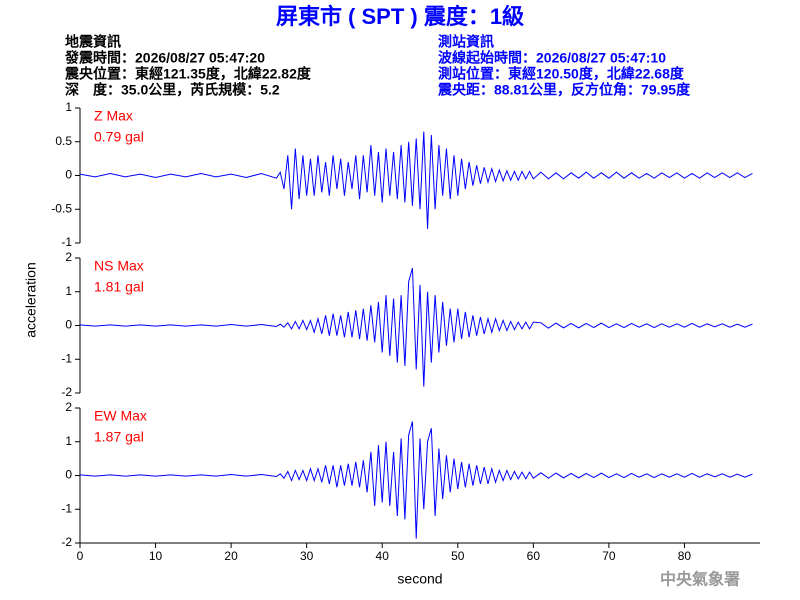  What do you see at coordinates (113, 116) in the screenshot?
I see `annotation: Z Max` at bounding box center [113, 116].